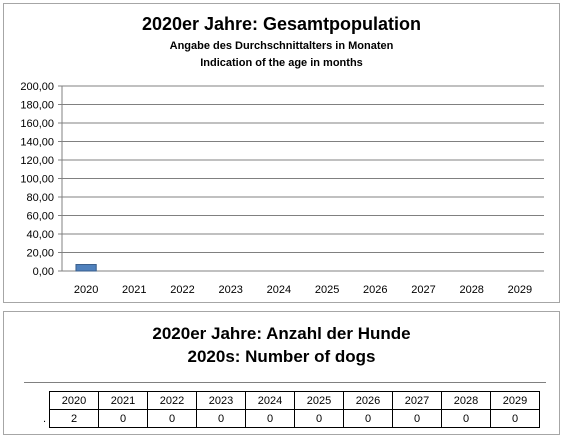  What do you see at coordinates (37, 124) in the screenshot?
I see `y-tick-label: 160,00` at bounding box center [37, 124].